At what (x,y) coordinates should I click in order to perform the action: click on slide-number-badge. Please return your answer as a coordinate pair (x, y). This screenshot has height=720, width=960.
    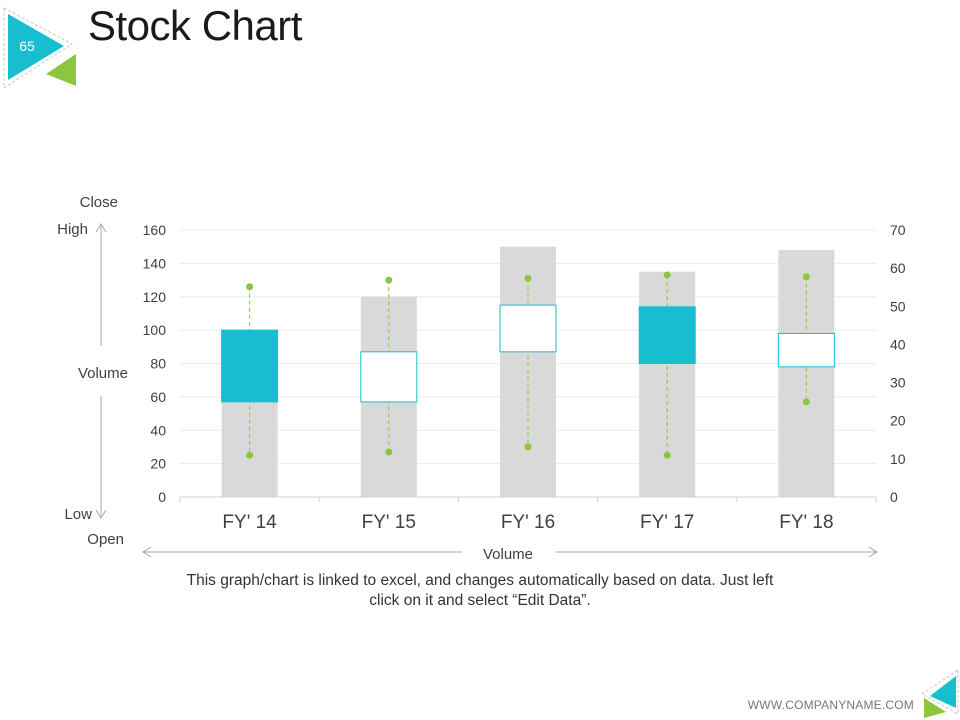
    Looking at the image, I should click on (39, 48).